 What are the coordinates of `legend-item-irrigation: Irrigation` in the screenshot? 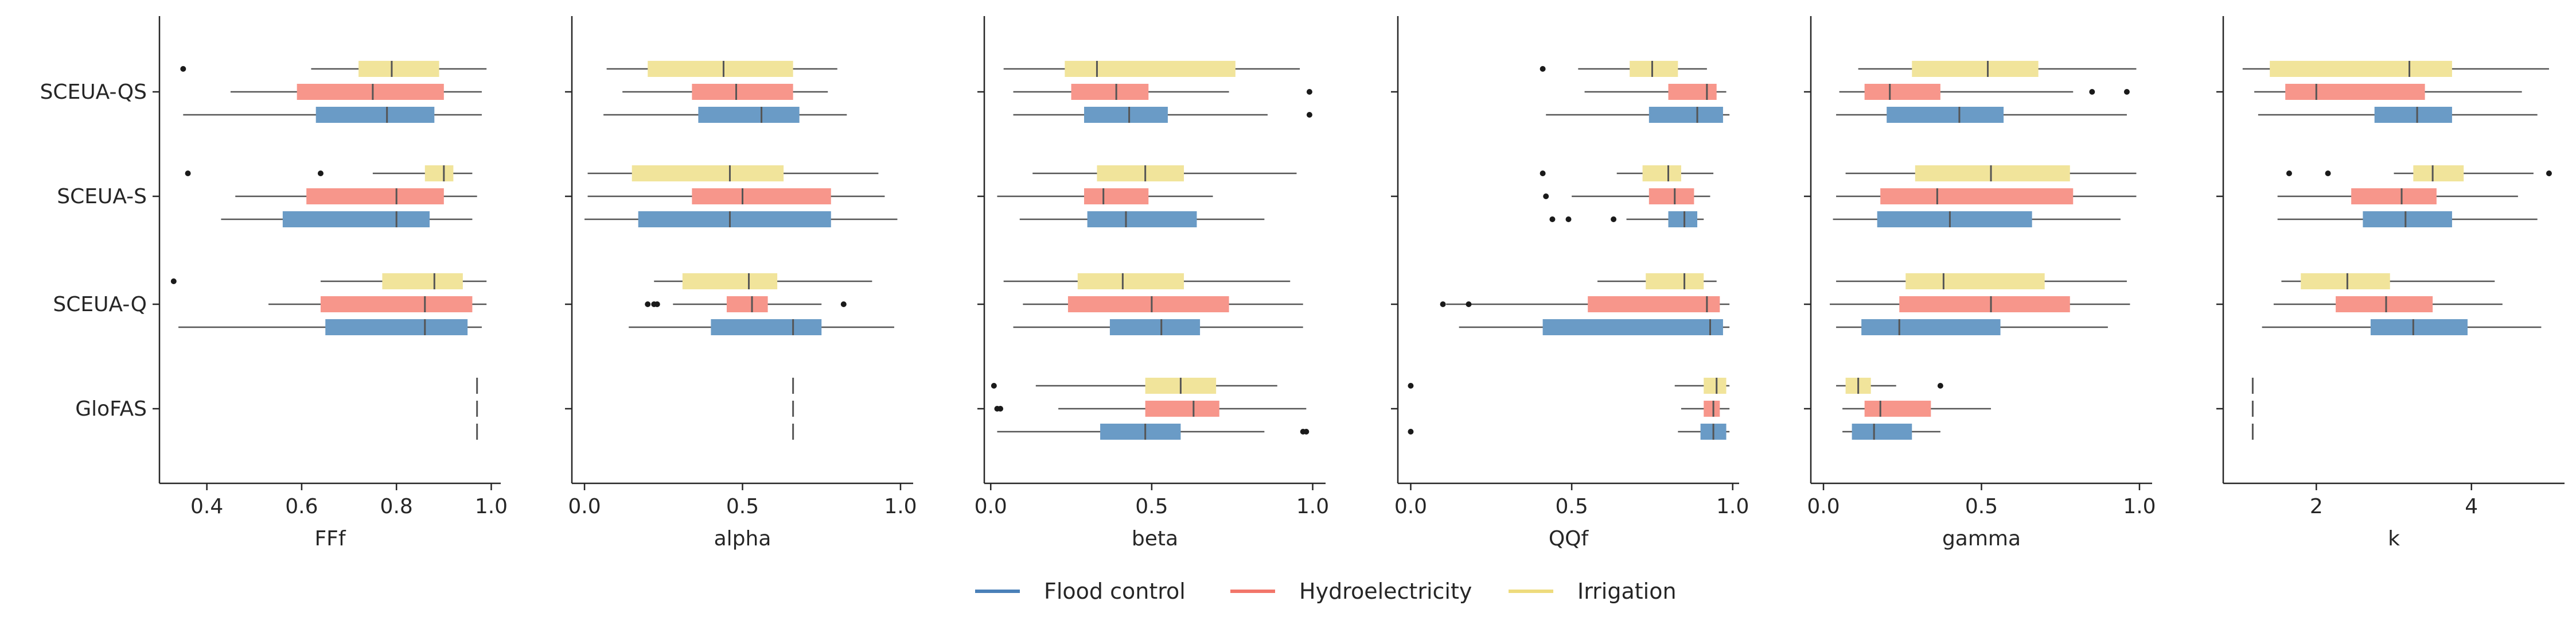 It's located at (1593, 591).